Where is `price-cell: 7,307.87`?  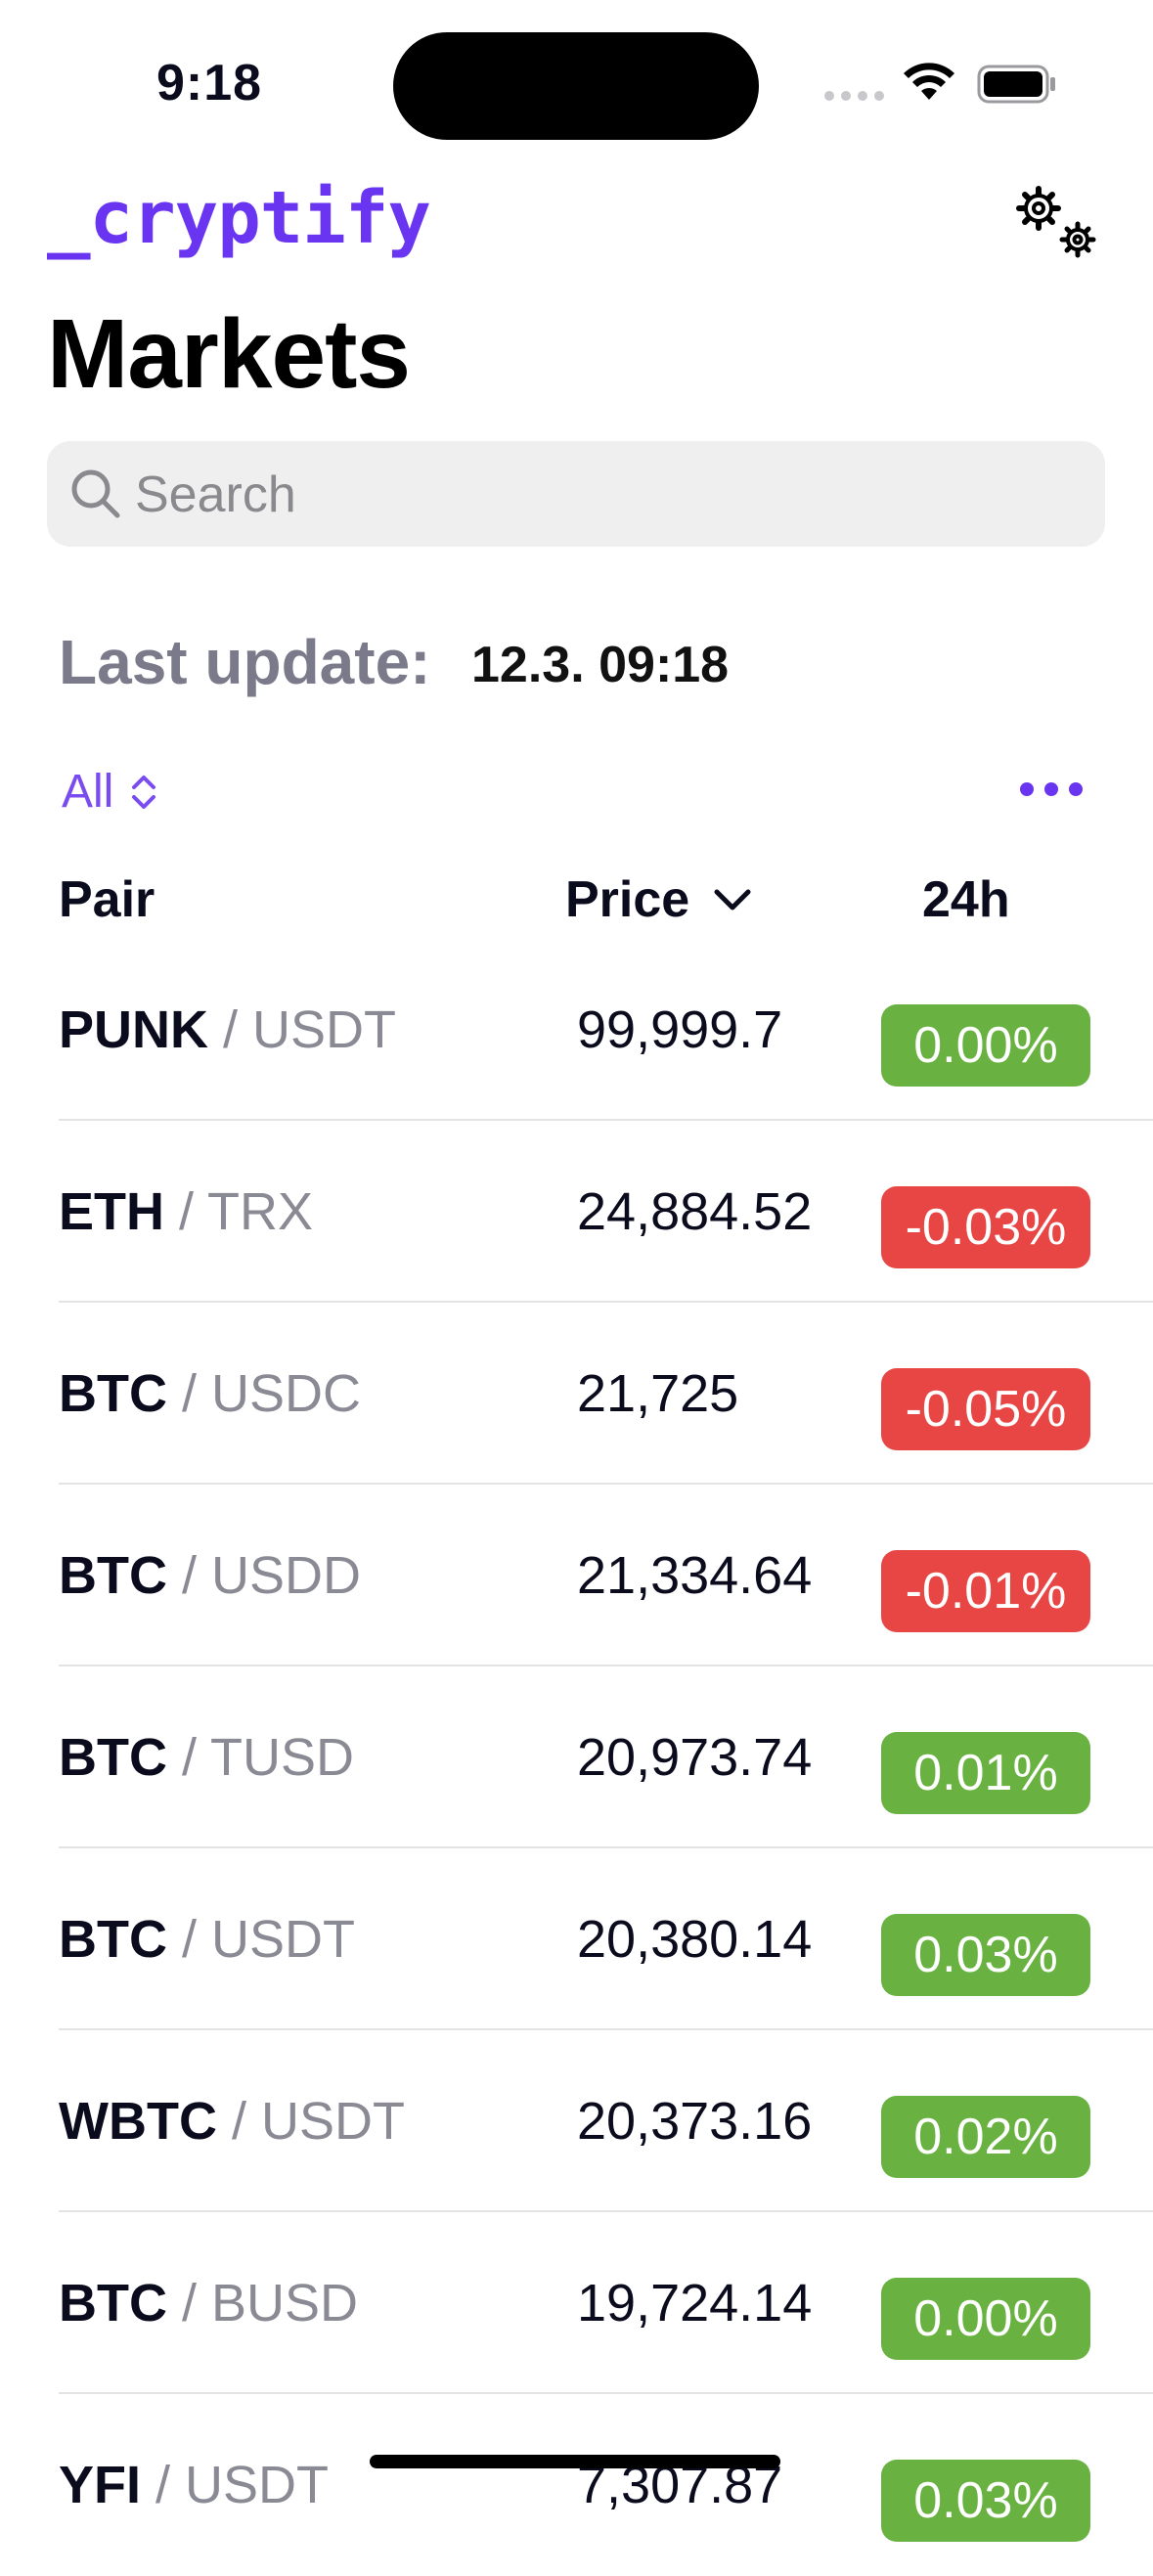 price-cell: 7,307.87 is located at coordinates (680, 2485).